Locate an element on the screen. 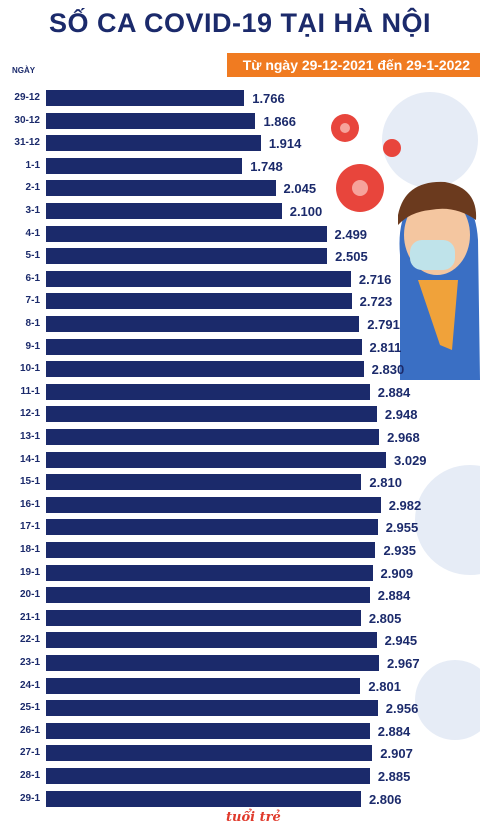  category-label: 21-1 is located at coordinates (29, 617).